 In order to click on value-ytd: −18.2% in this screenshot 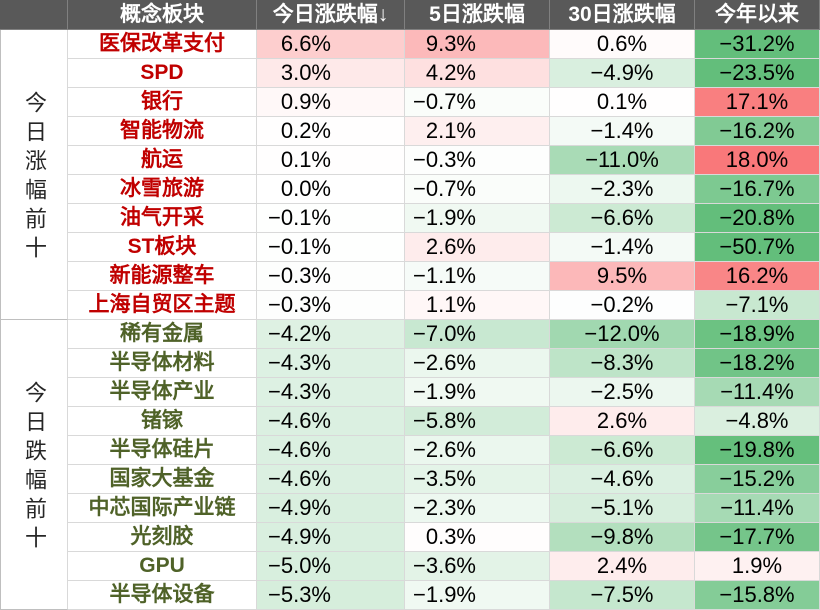, I will do `click(757, 363)`.